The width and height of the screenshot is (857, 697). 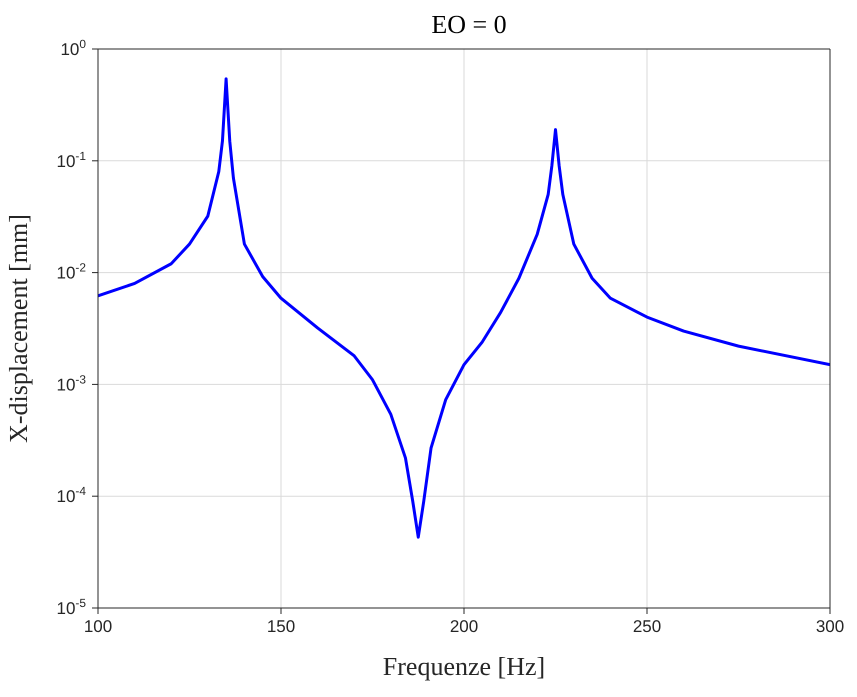 I want to click on x-tick-label: 100, so click(x=98, y=626).